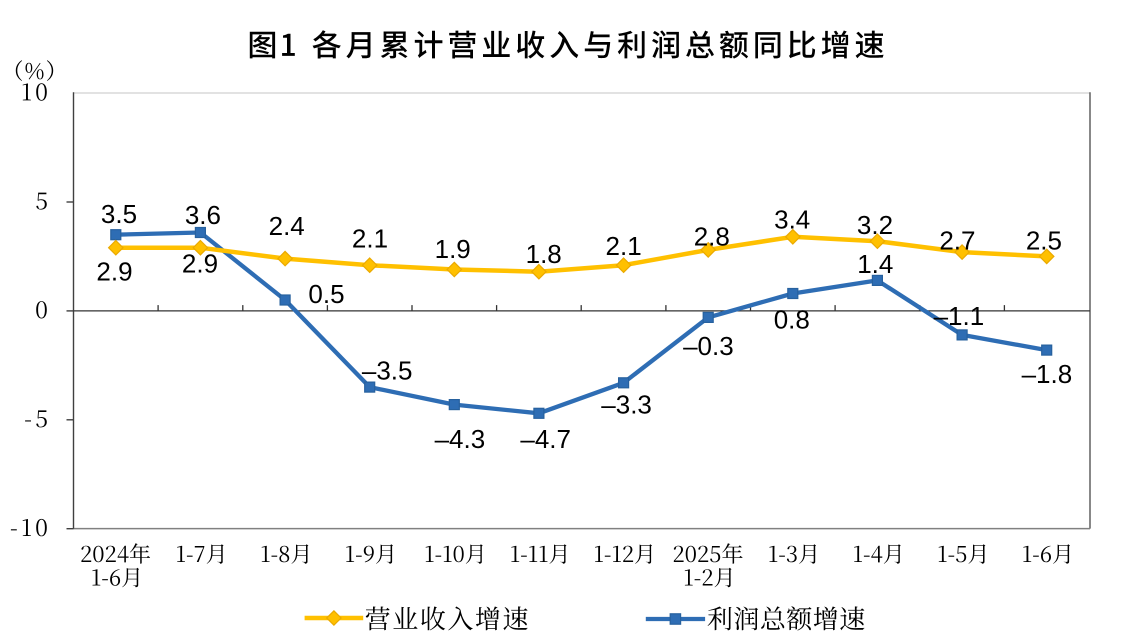 Image resolution: width=1132 pixels, height=637 pixels. What do you see at coordinates (544, 254) in the screenshot?
I see `svg-text: 1.8` at bounding box center [544, 254].